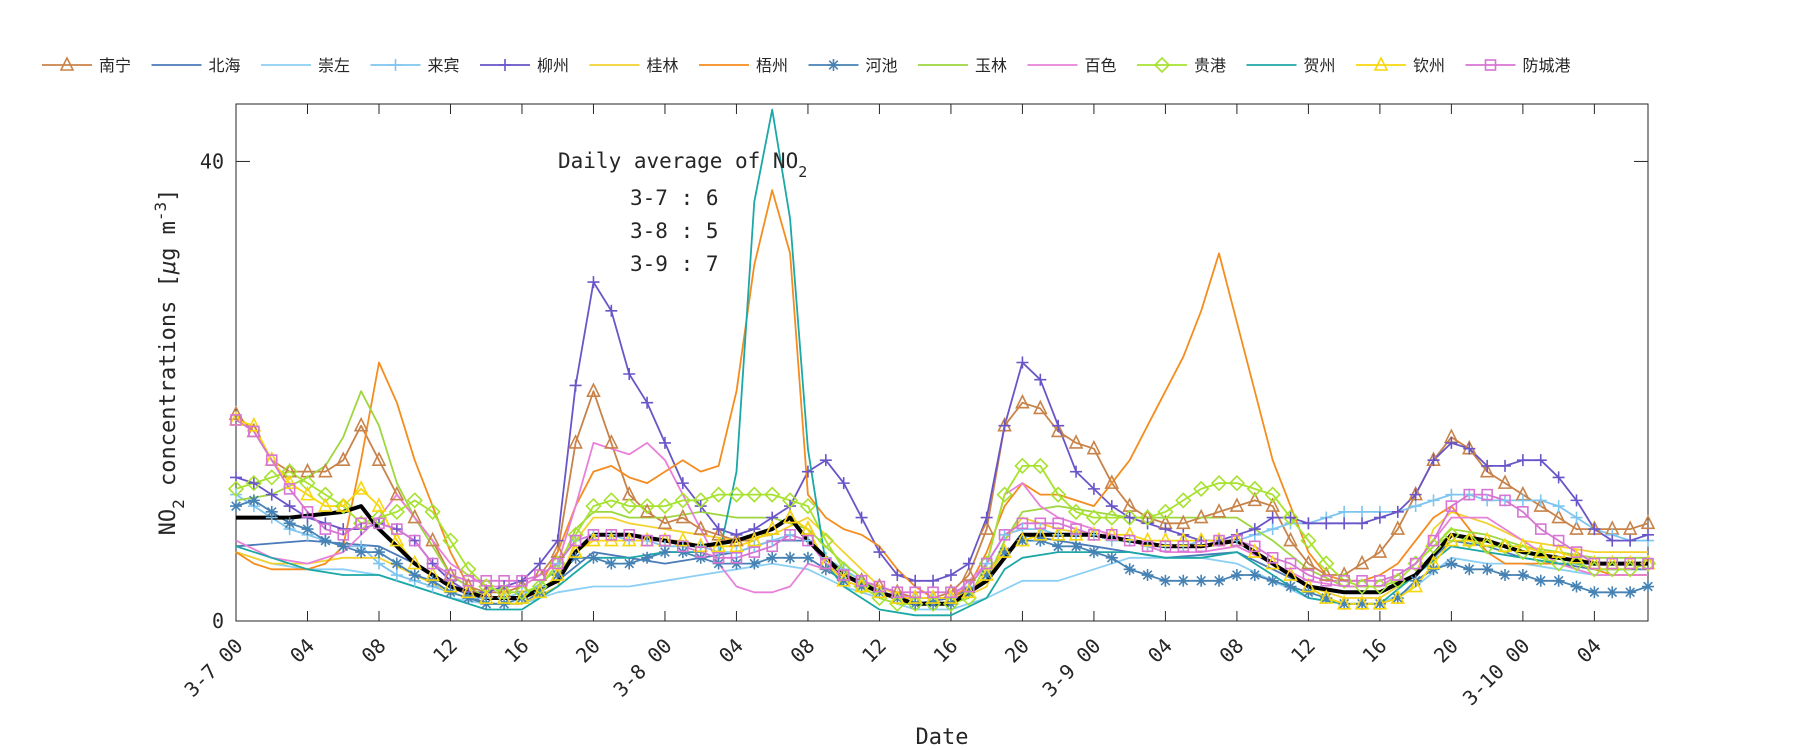 This screenshot has width=1800, height=750. I want to click on legend-item: 贵港, so click(1181, 65).